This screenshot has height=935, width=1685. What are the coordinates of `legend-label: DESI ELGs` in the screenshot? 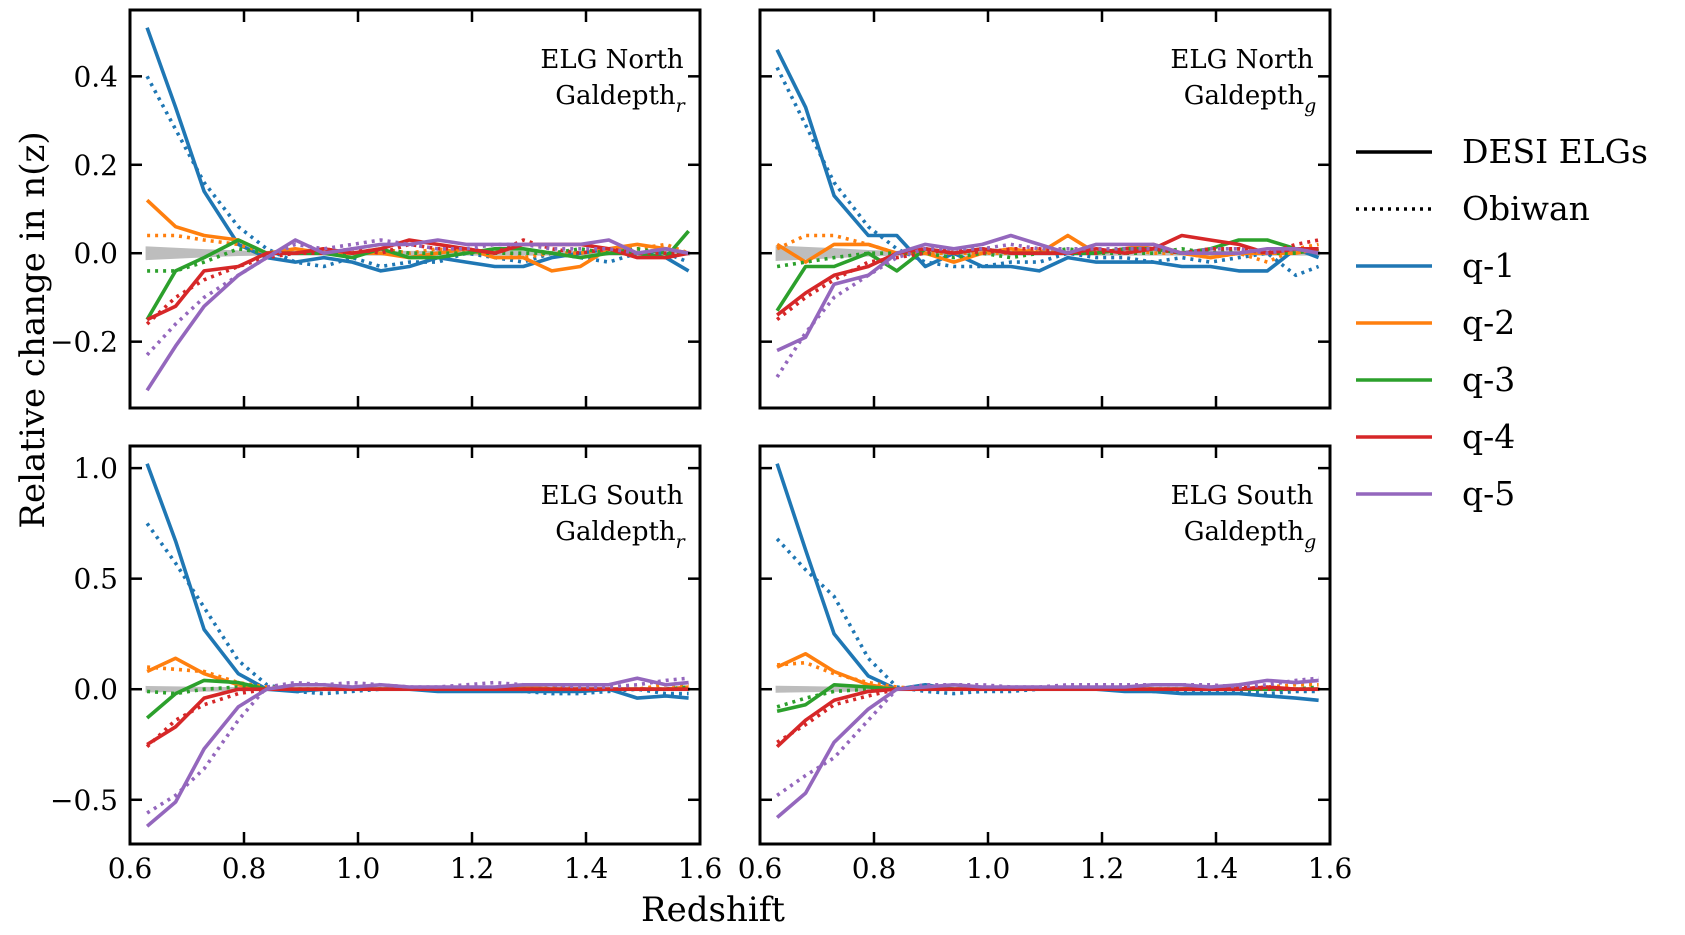 It's located at (1555, 151).